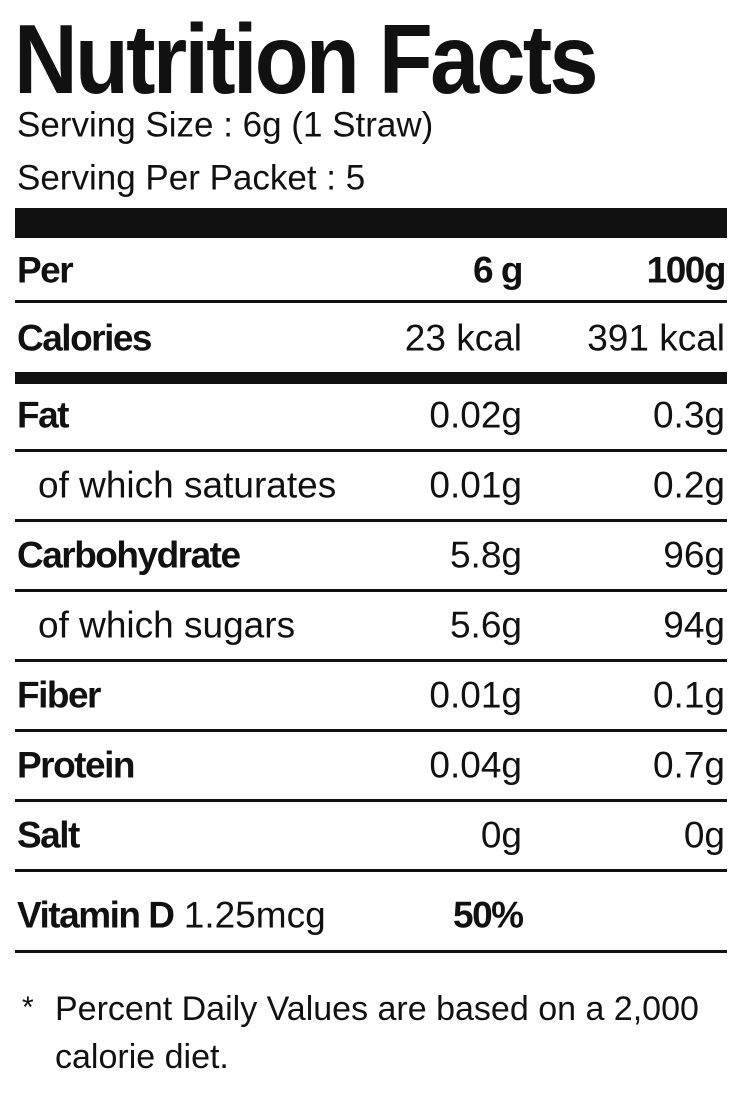  I want to click on vitamin-percent: 50%, so click(488, 915).